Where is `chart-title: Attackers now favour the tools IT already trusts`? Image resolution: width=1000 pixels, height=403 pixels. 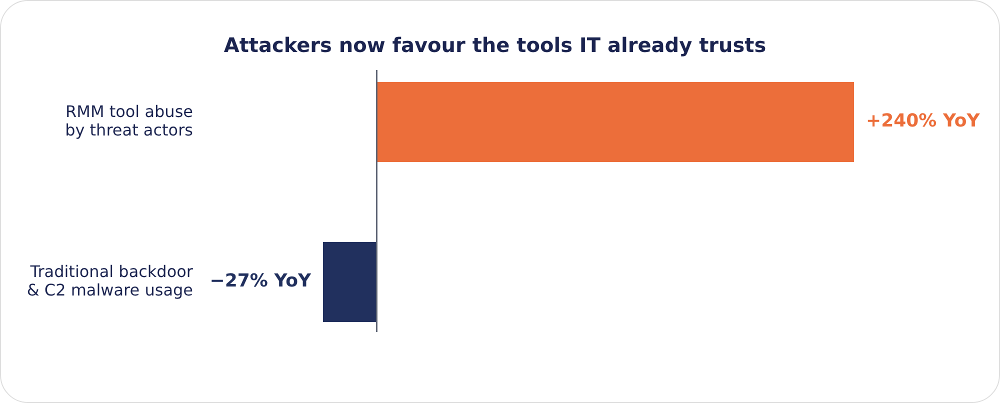
chart-title: Attackers now favour the tools IT already trusts is located at coordinates (495, 45).